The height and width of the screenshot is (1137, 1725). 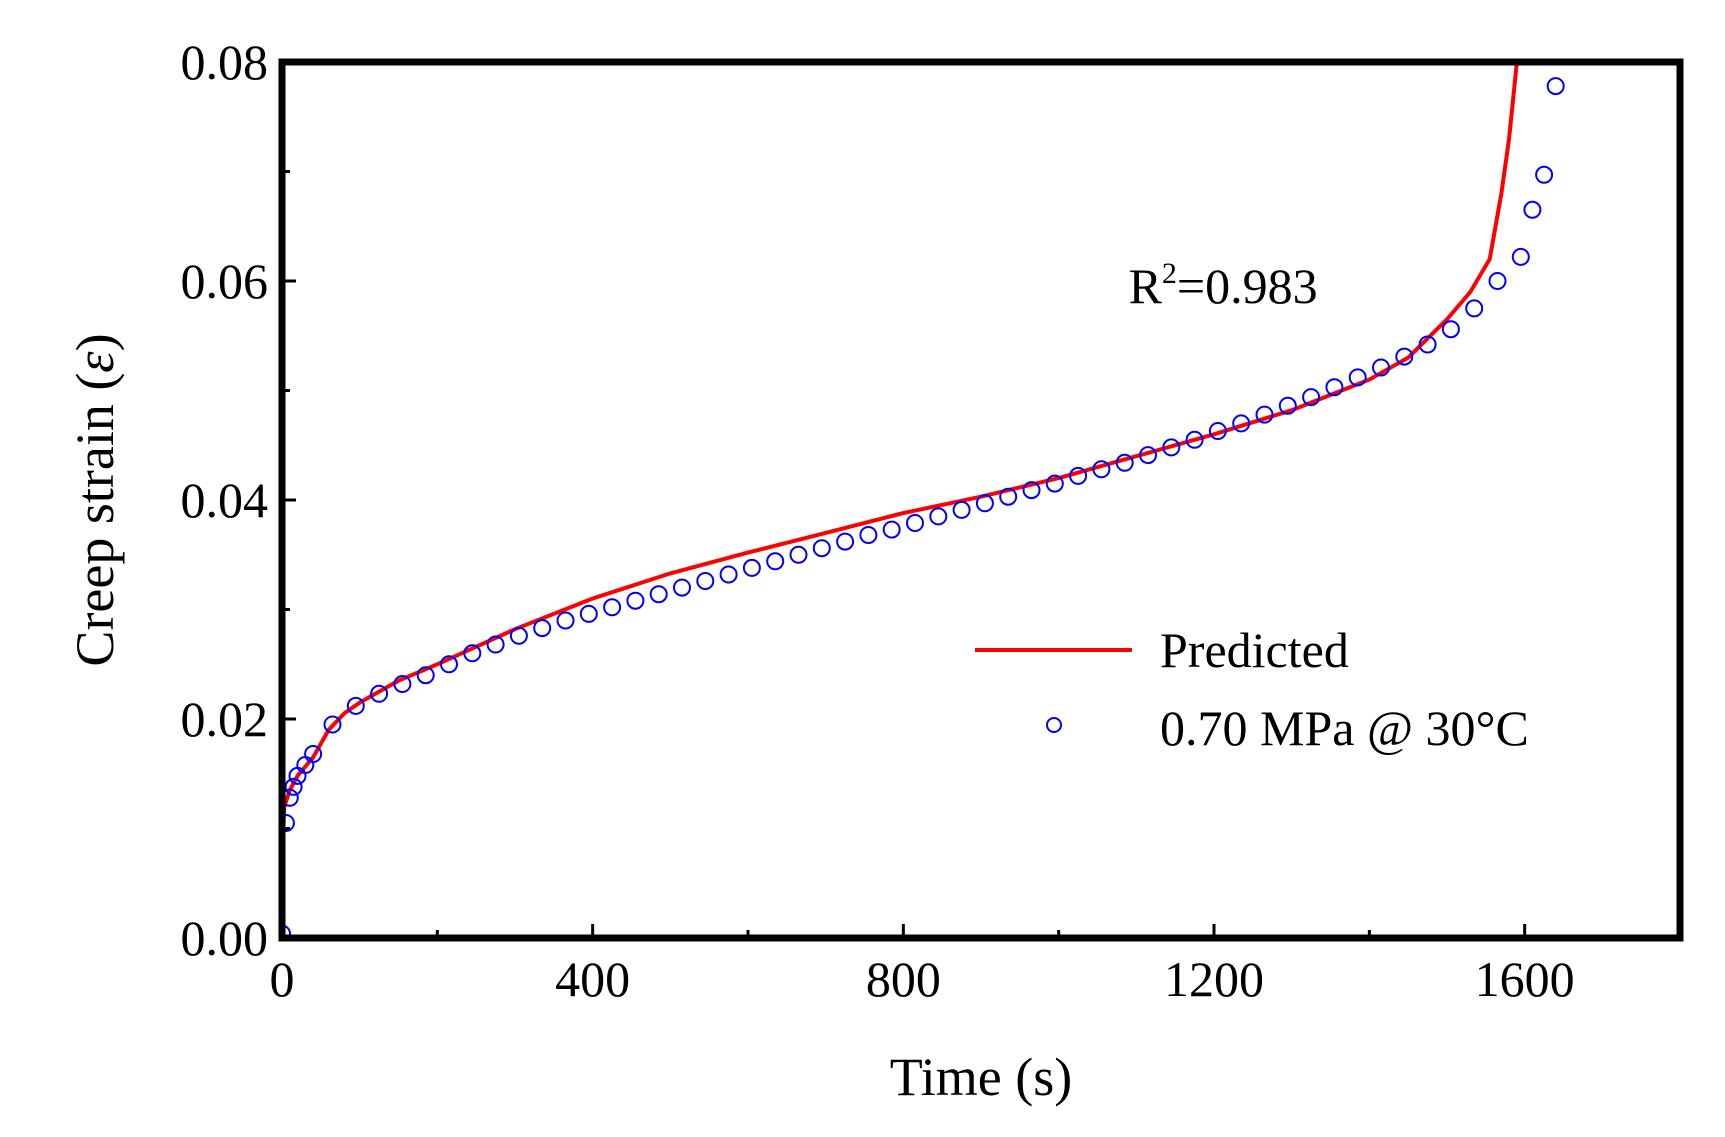 What do you see at coordinates (1525, 979) in the screenshot?
I see `x-tick-label: 1600` at bounding box center [1525, 979].